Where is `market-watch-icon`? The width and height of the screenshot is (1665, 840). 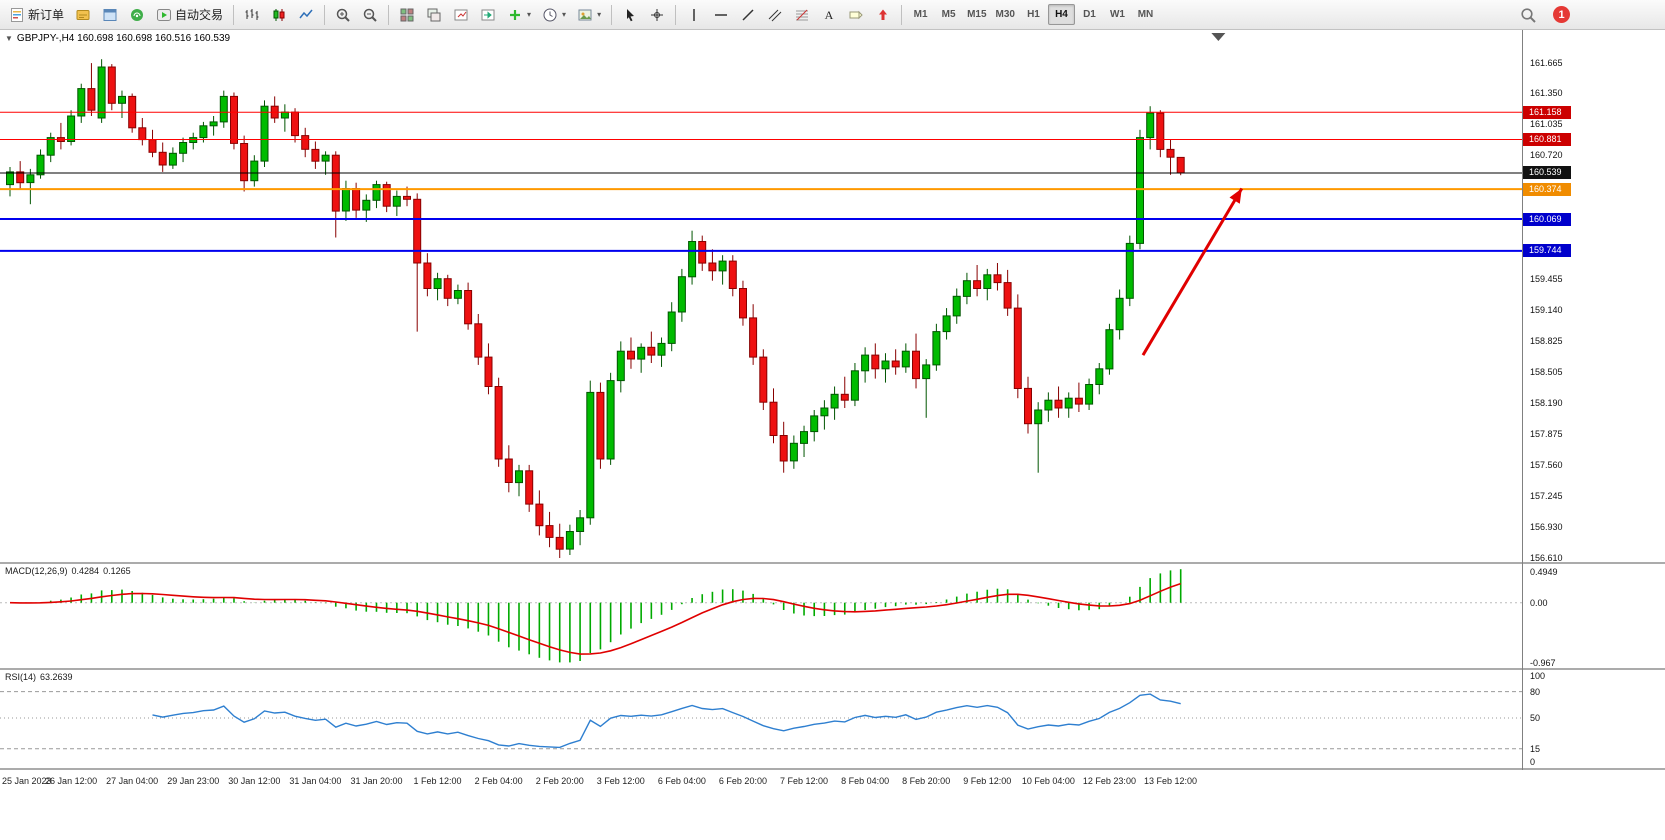 market-watch-icon is located at coordinates (83, 15).